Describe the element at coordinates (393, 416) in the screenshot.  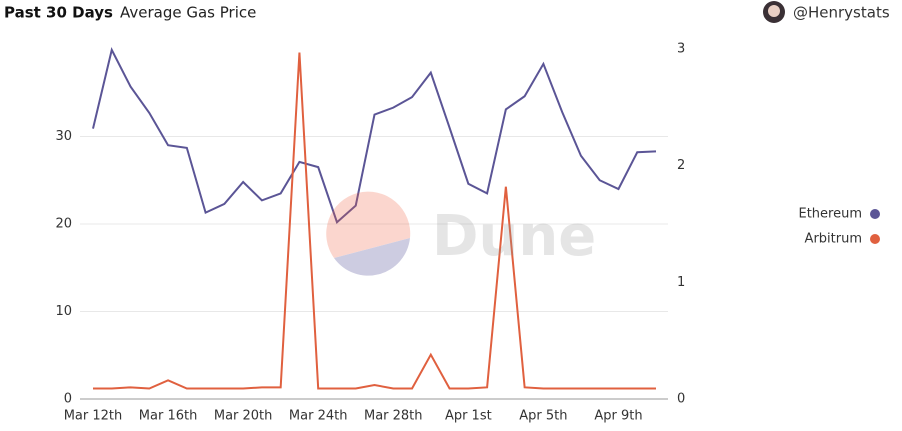
I see `x-tick-label: Mar 28th` at that location.